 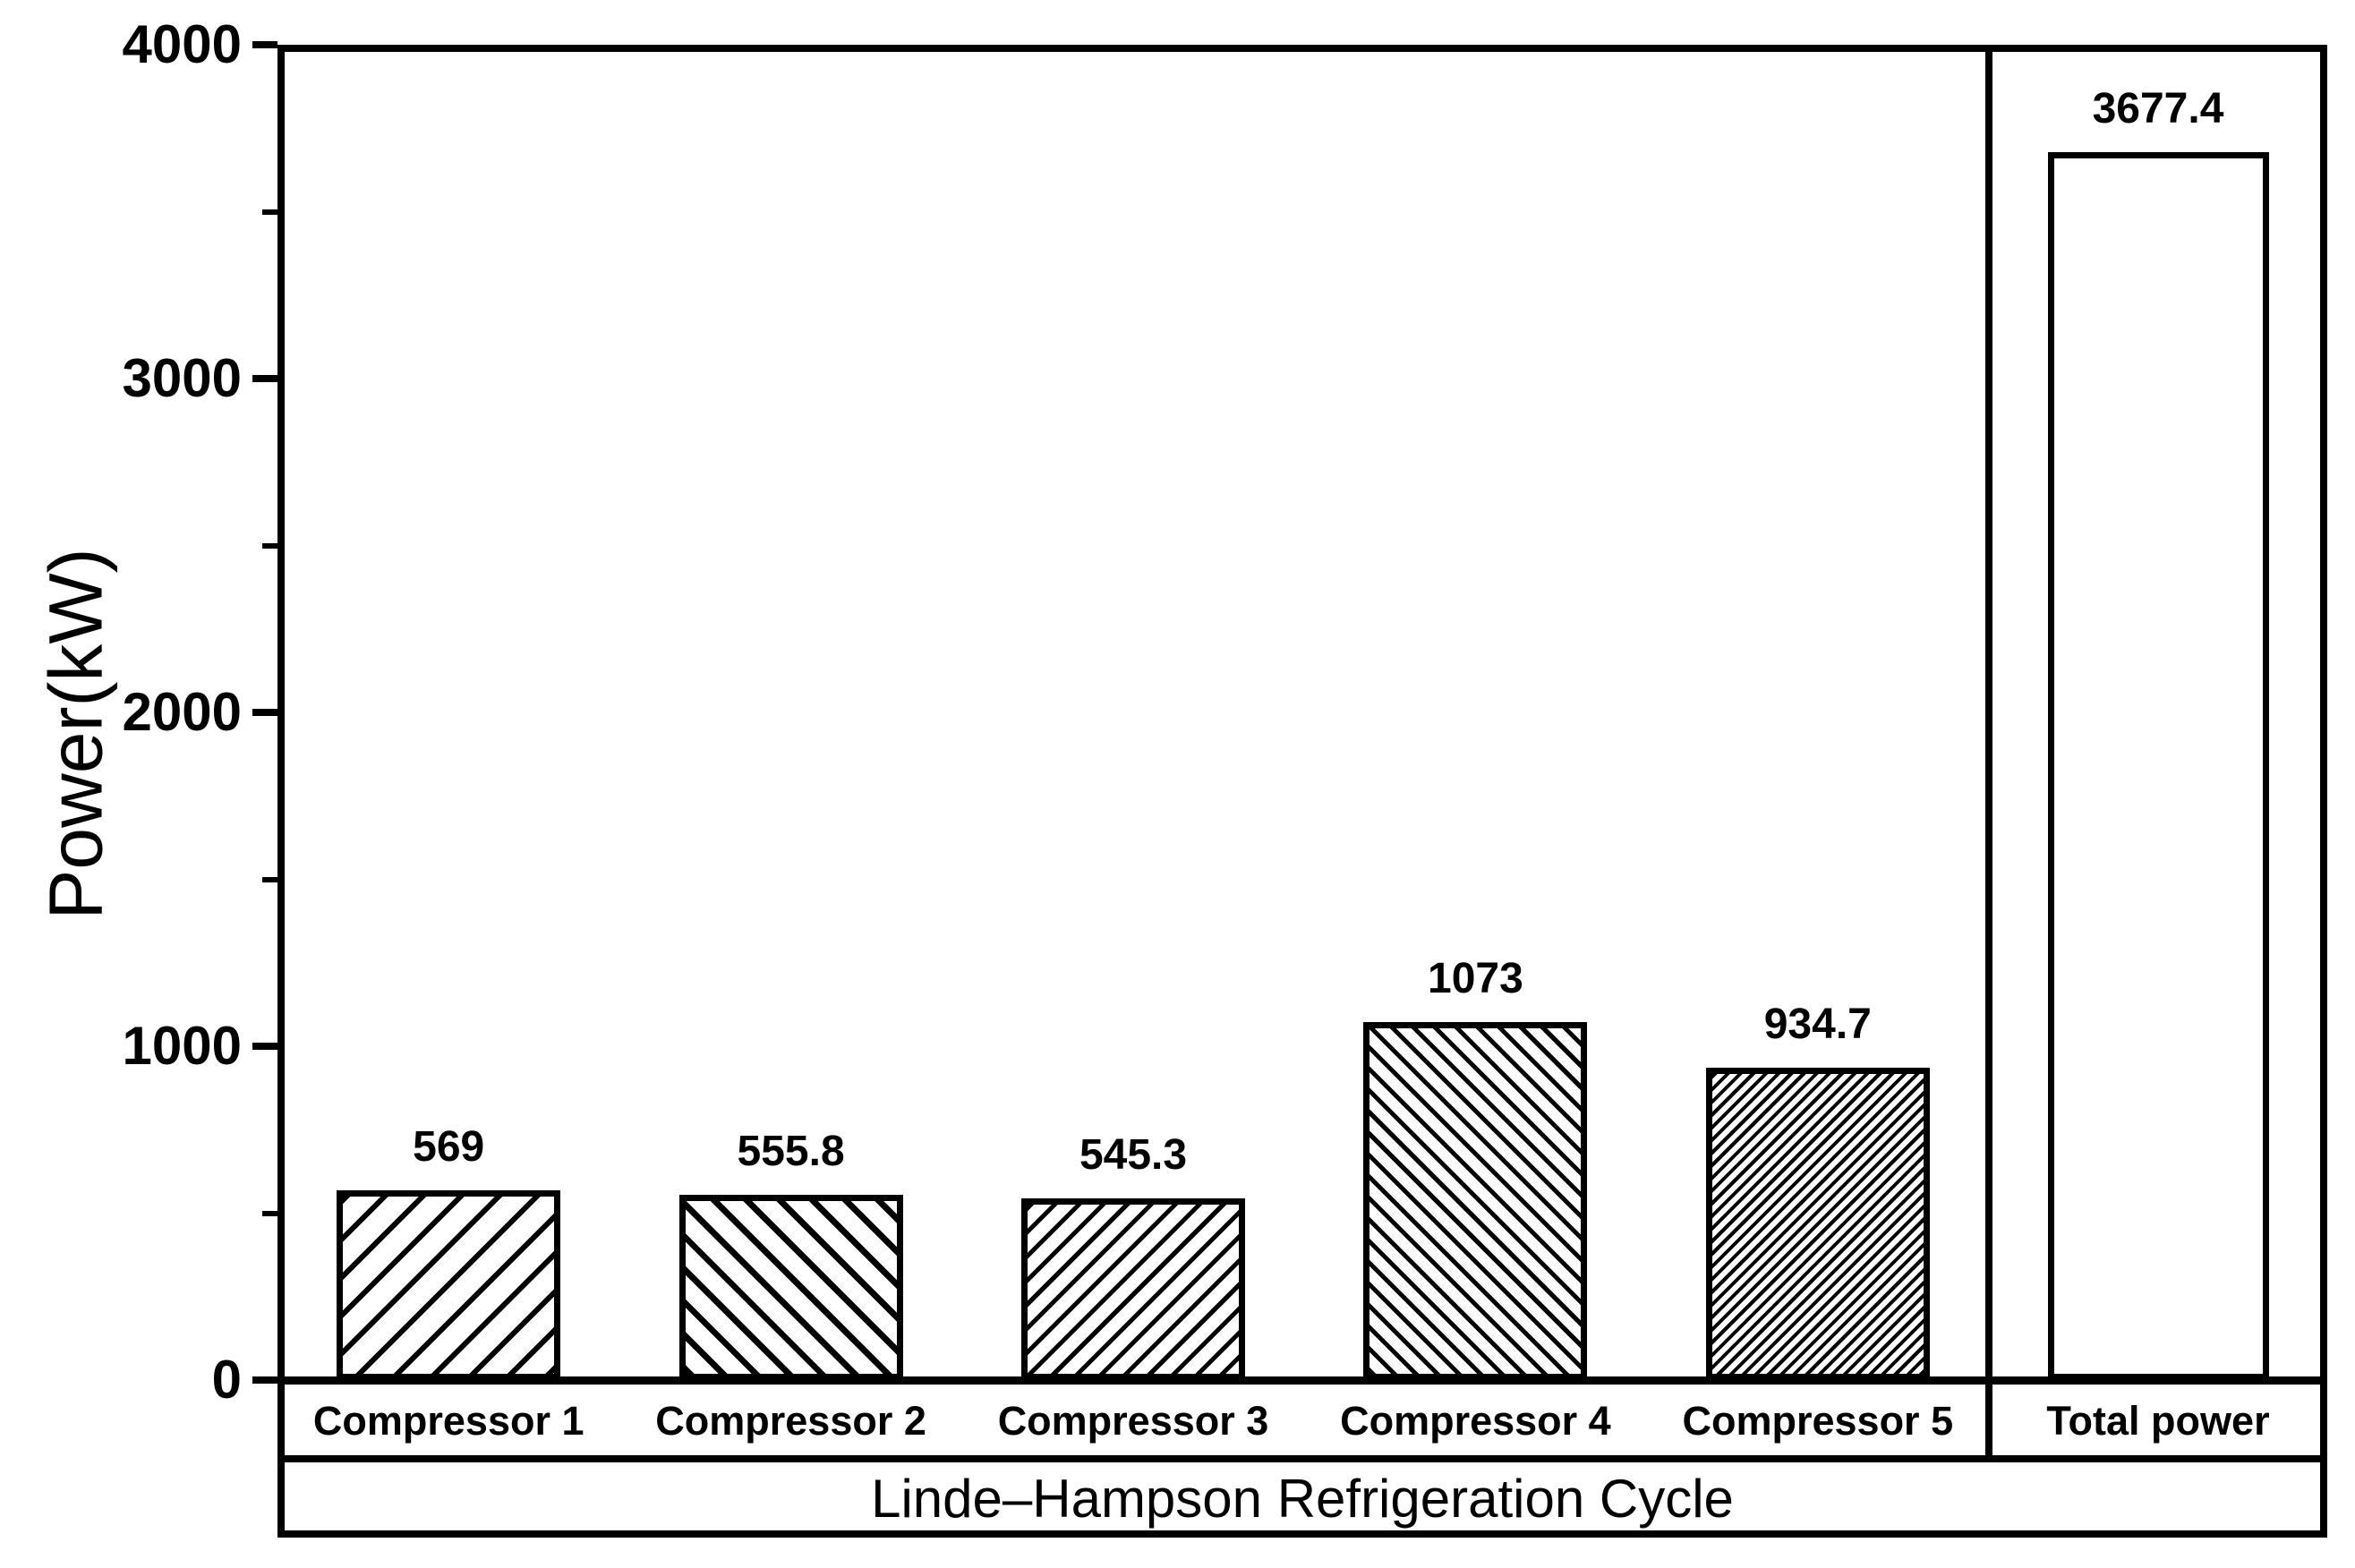 What do you see at coordinates (791, 1151) in the screenshot?
I see `bar-value-label-compressor-2: 555.8` at bounding box center [791, 1151].